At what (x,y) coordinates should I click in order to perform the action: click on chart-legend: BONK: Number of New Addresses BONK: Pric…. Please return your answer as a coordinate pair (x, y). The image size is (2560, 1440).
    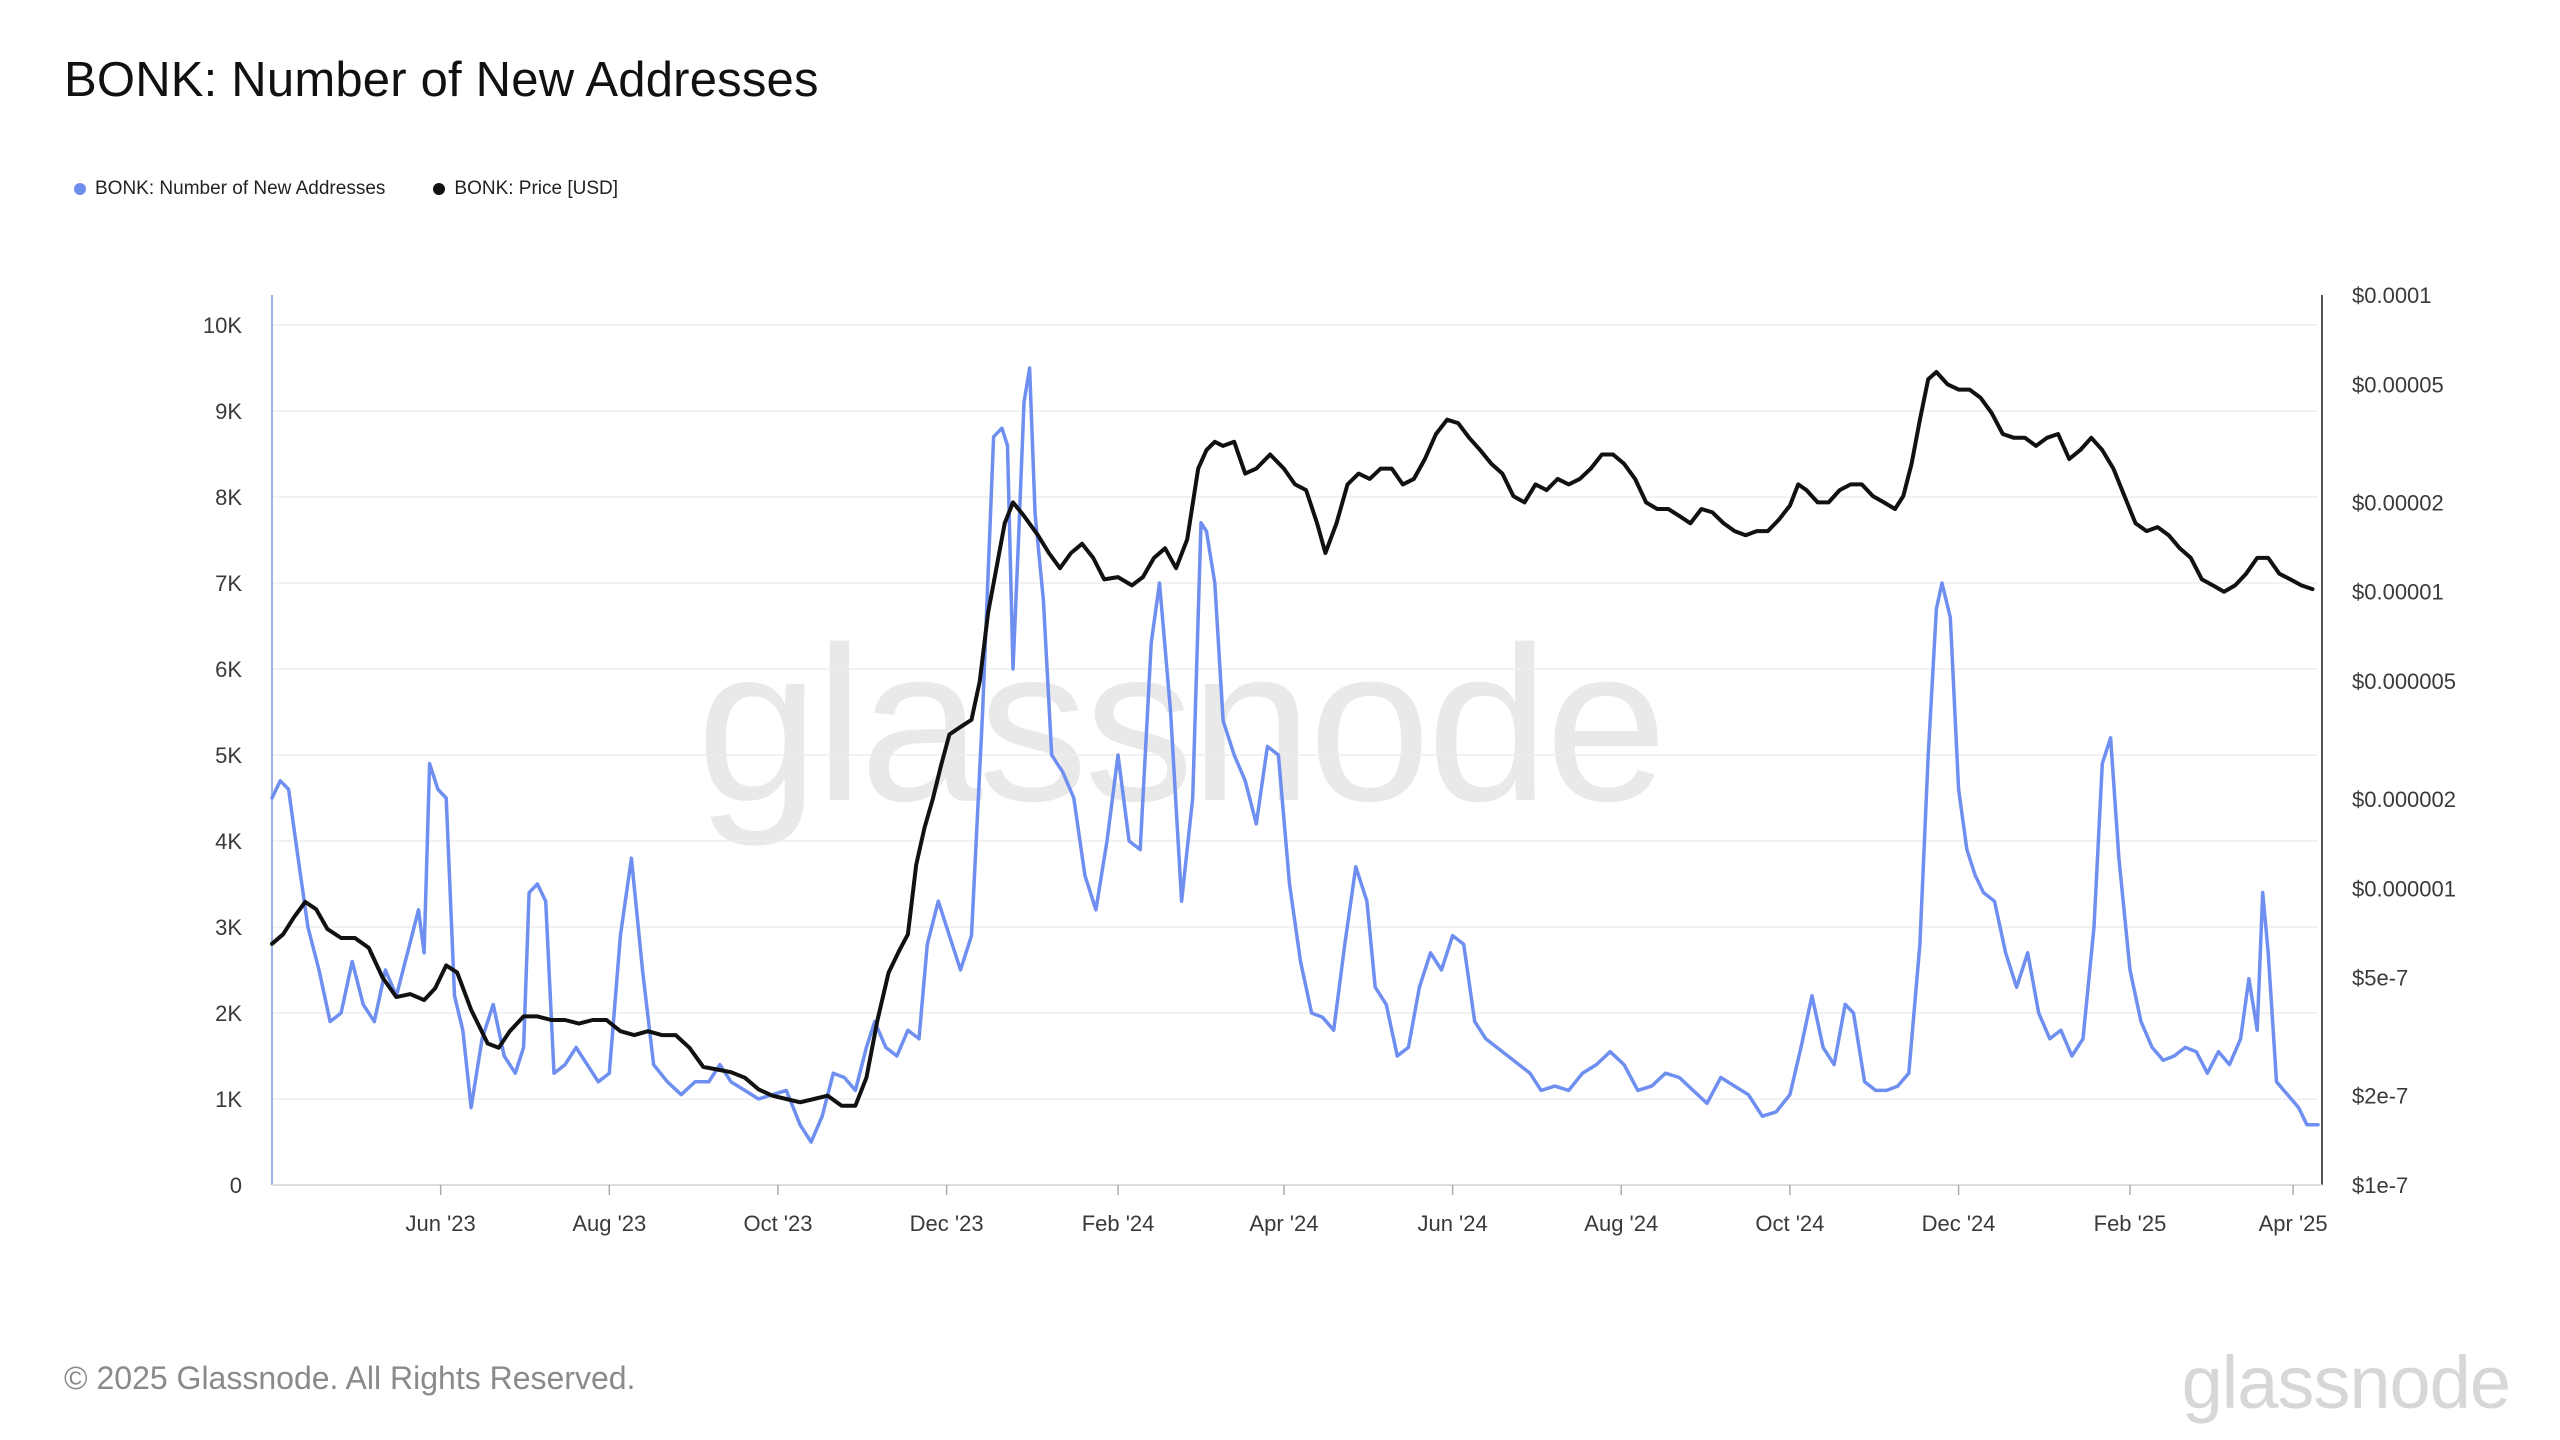
    Looking at the image, I should click on (346, 189).